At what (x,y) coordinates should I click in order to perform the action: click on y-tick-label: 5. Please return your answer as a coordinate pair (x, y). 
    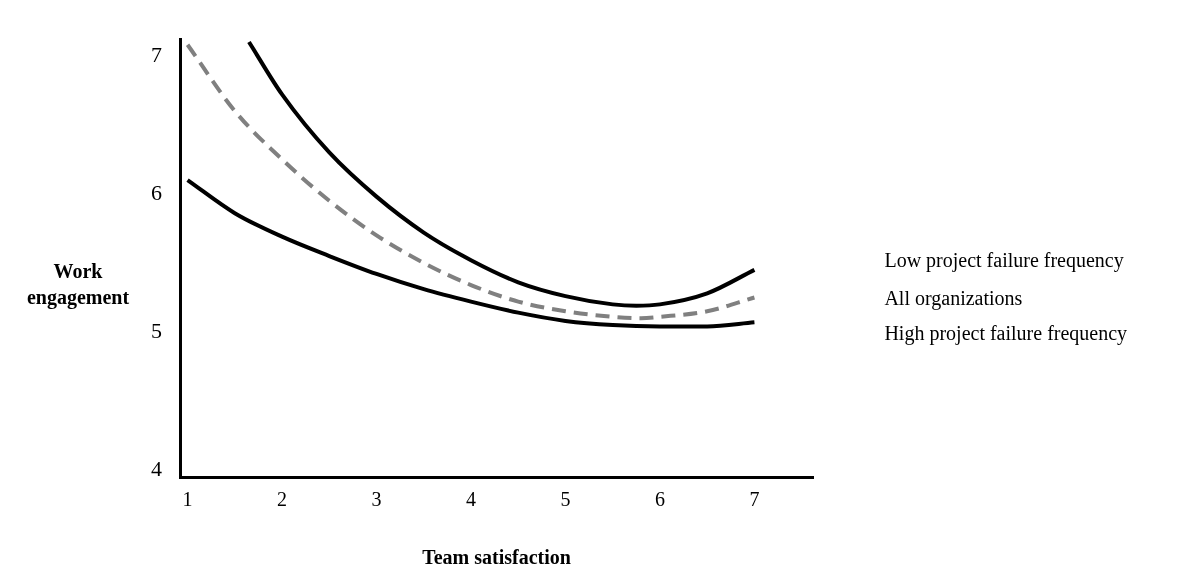
    Looking at the image, I should click on (156, 330).